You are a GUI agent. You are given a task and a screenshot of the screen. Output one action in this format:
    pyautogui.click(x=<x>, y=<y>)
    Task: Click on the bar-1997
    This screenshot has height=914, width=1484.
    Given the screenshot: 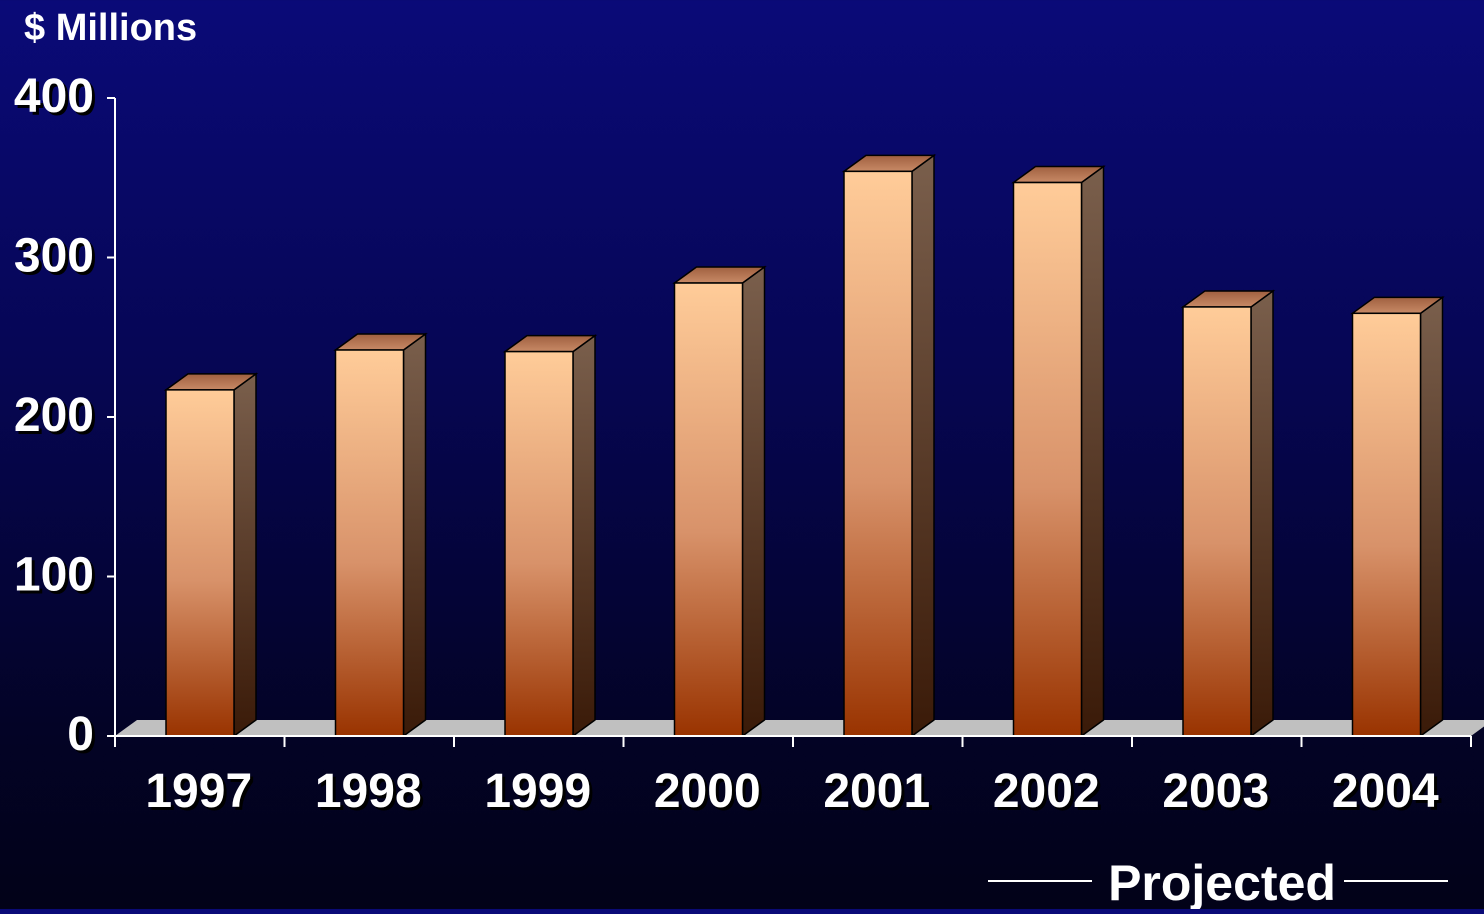 What is the action you would take?
    pyautogui.click(x=211, y=555)
    